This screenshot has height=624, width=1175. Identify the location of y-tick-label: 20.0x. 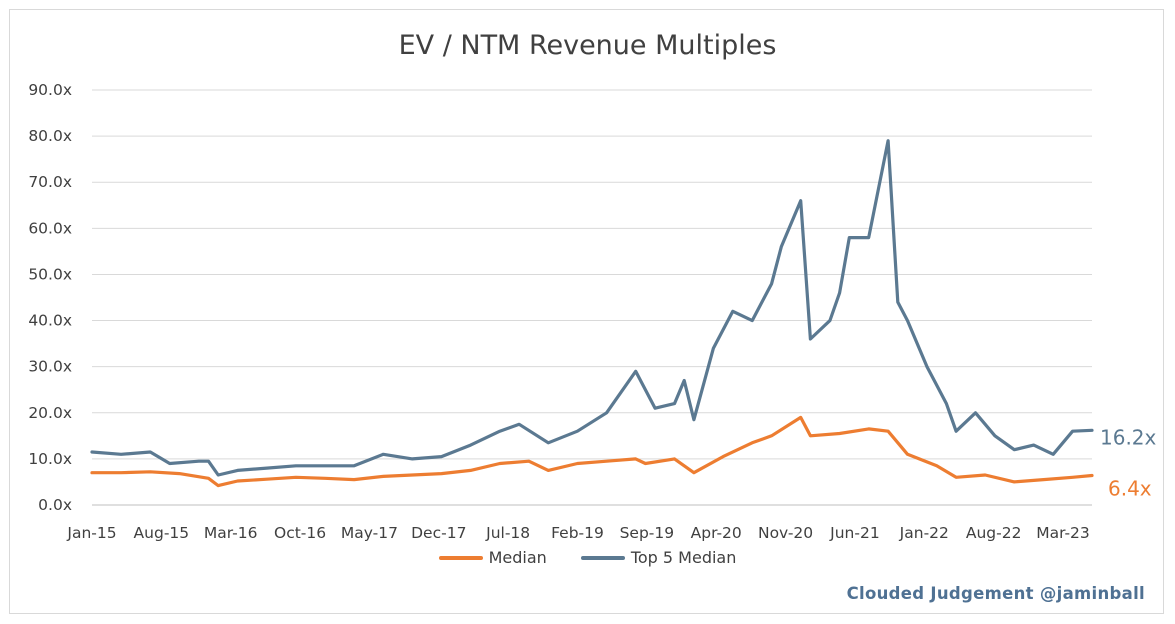
(50, 413).